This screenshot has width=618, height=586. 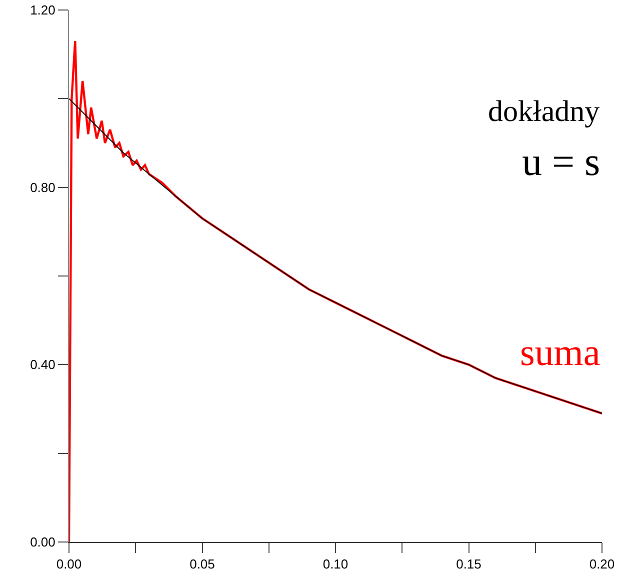 I want to click on y-tick-label: 0.80, so click(x=43, y=187).